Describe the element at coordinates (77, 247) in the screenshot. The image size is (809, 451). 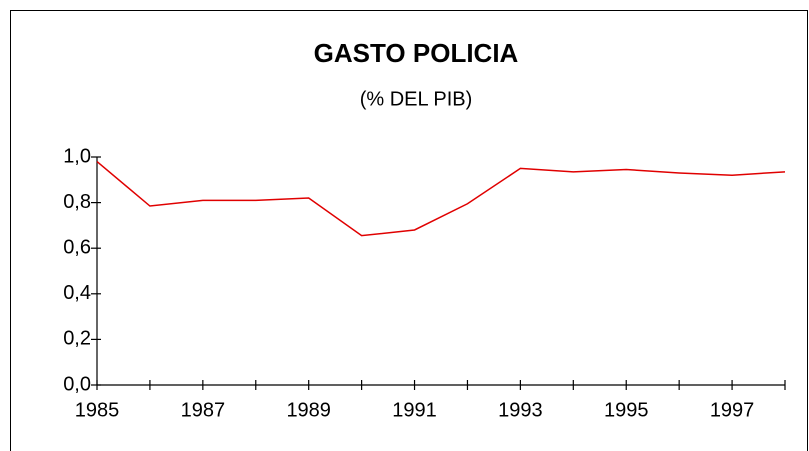
I see `y-tick-label: 0,6` at that location.